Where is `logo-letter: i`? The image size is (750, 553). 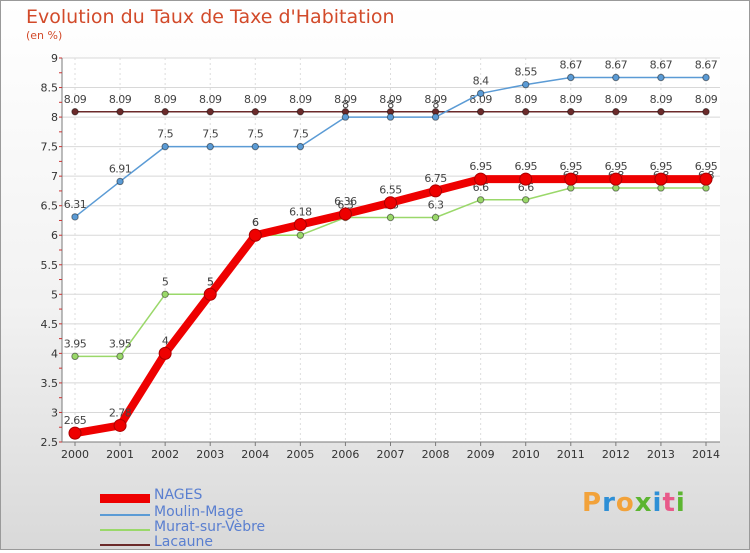
logo-letter: i is located at coordinates (657, 503).